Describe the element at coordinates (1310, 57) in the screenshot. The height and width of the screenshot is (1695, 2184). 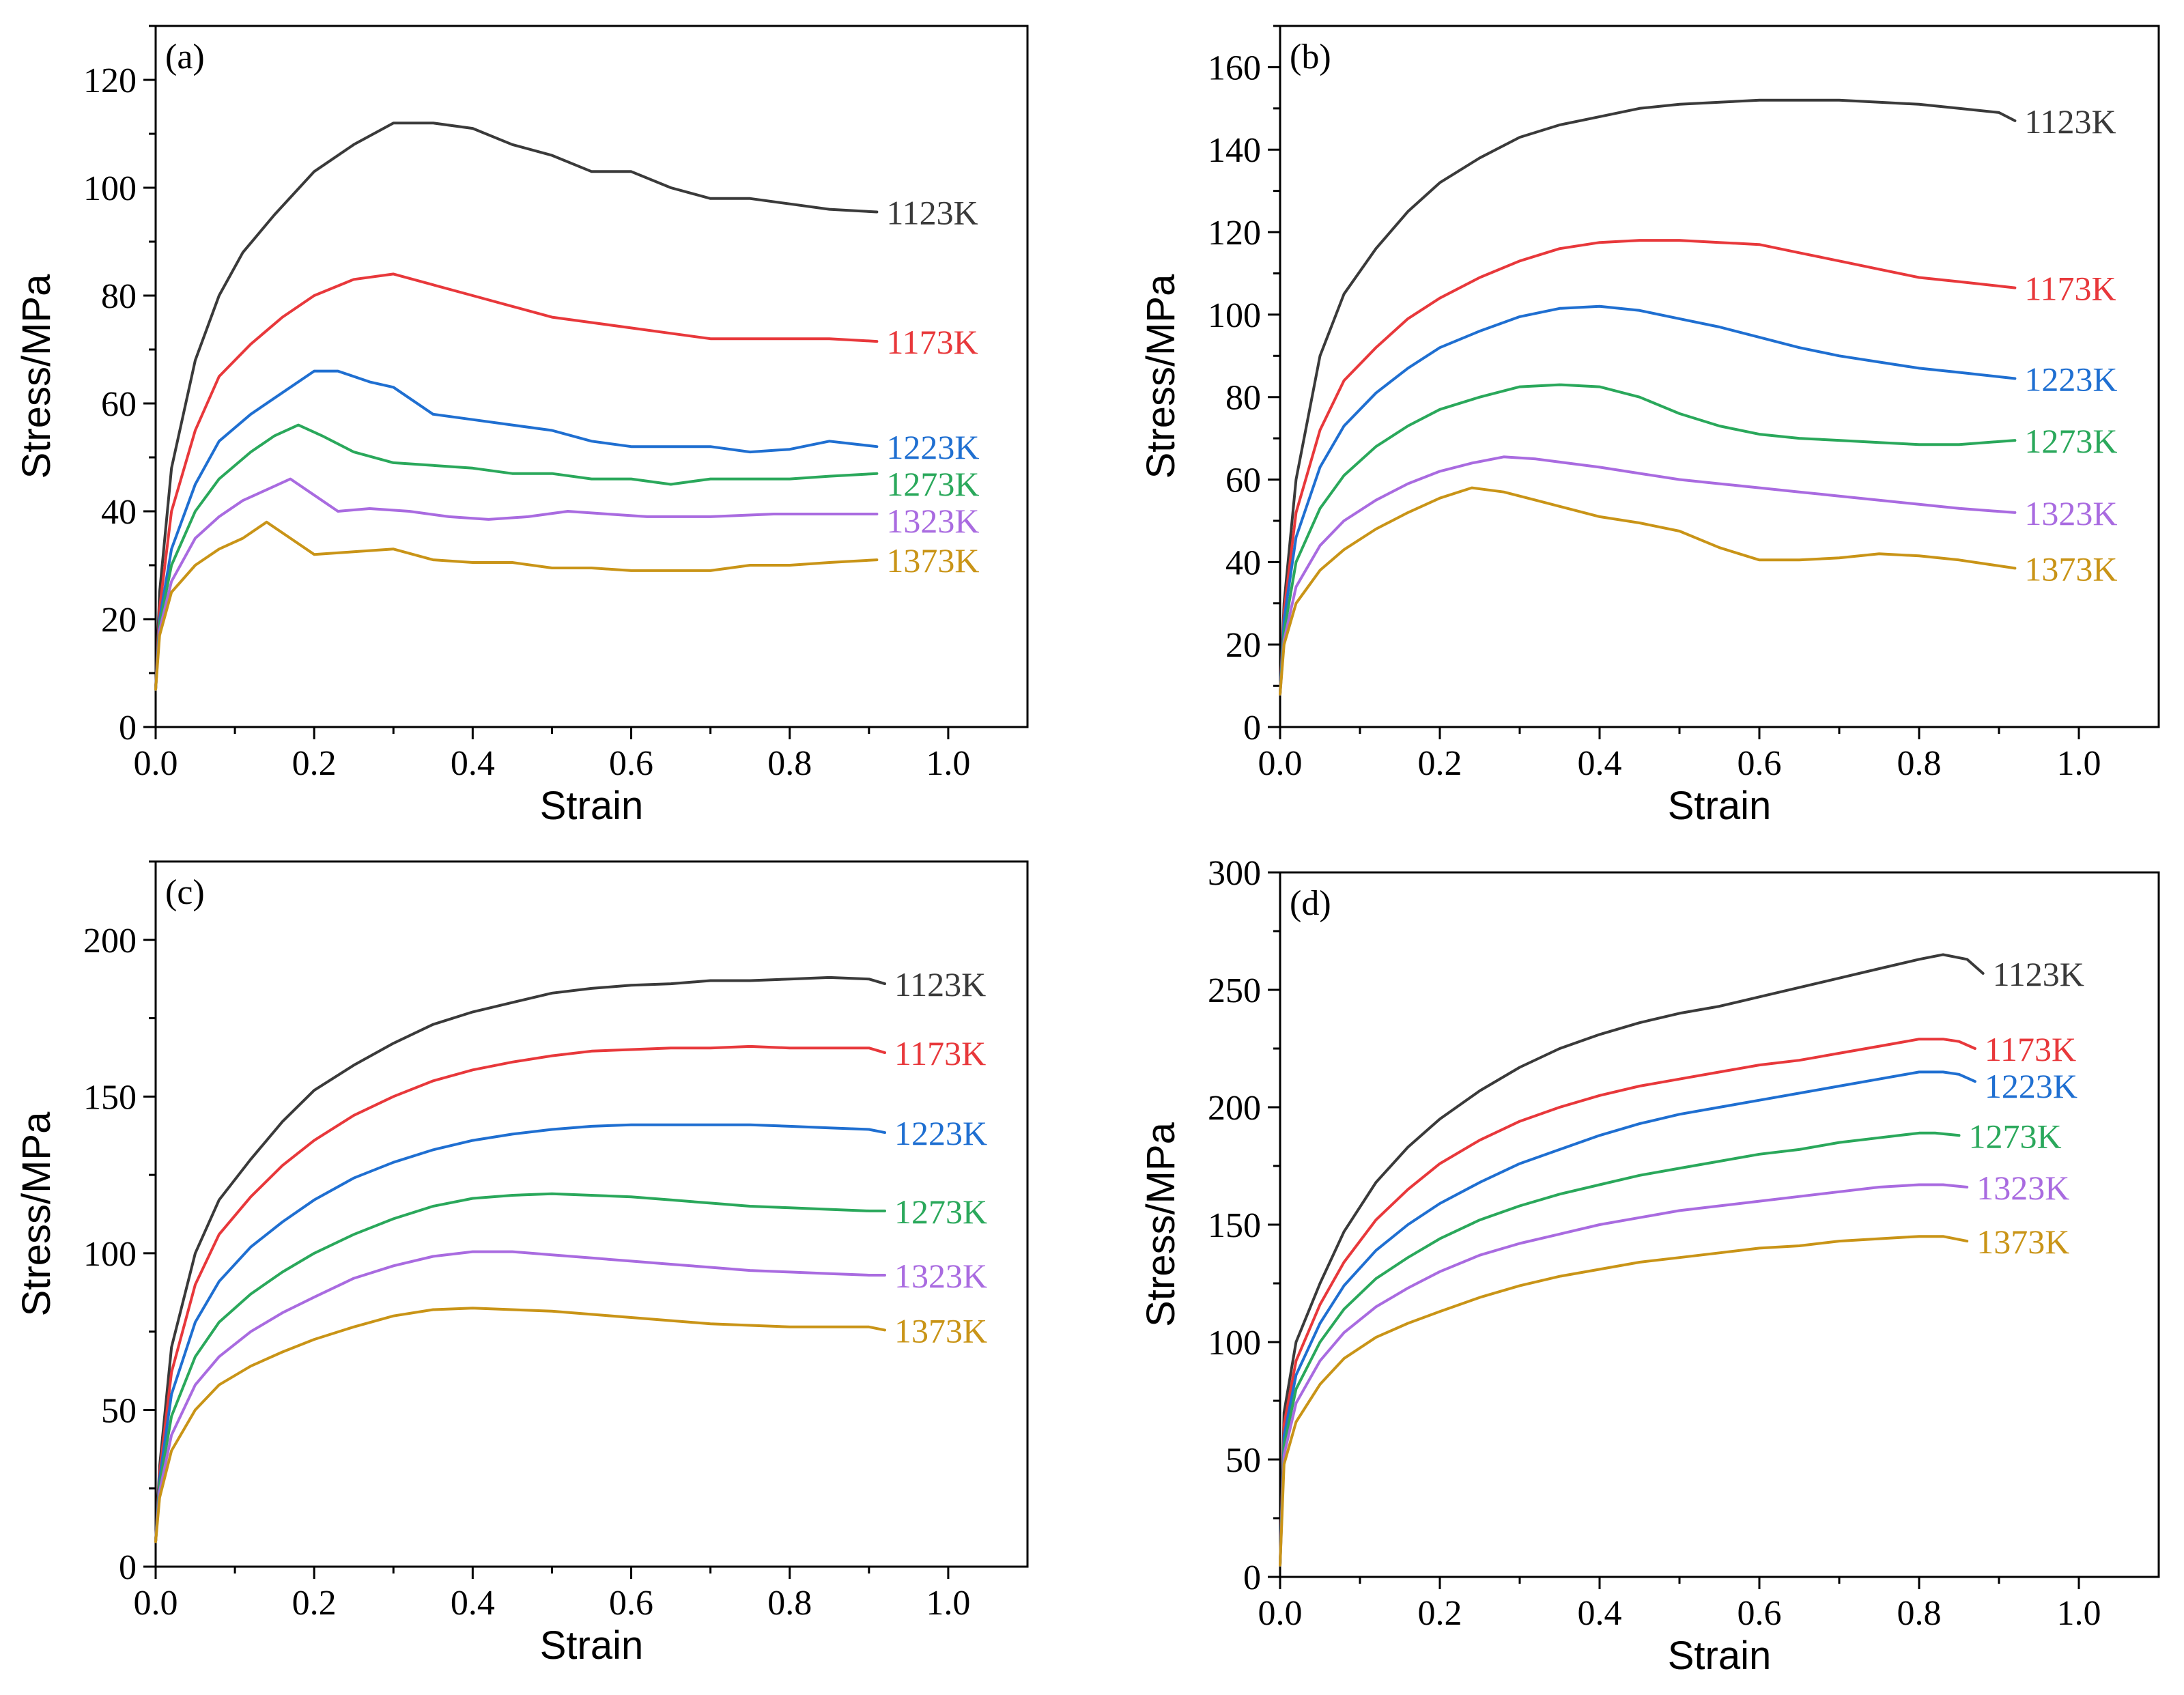
I see `panel-label: (b)` at that location.